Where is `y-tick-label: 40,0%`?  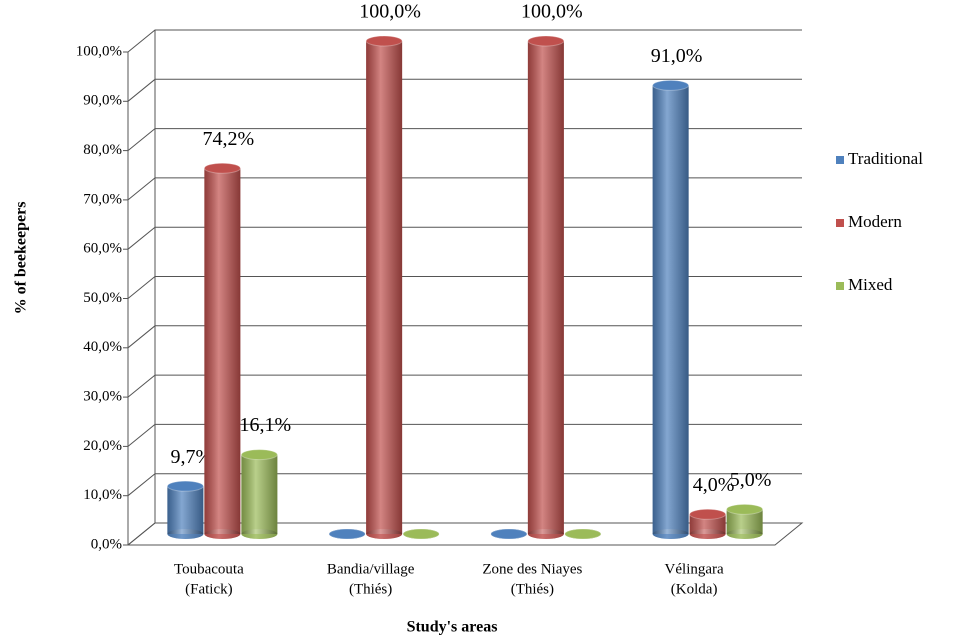 y-tick-label: 40,0% is located at coordinates (102, 347).